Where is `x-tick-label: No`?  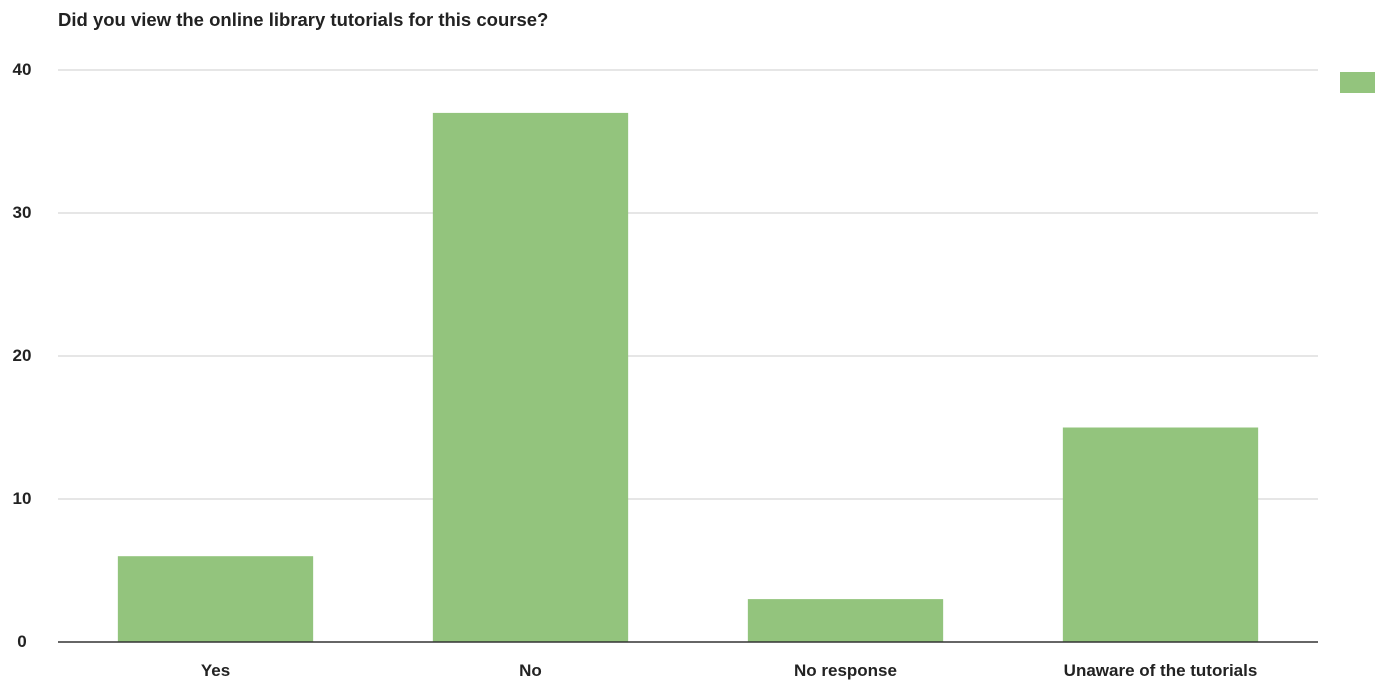 x-tick-label: No is located at coordinates (530, 670).